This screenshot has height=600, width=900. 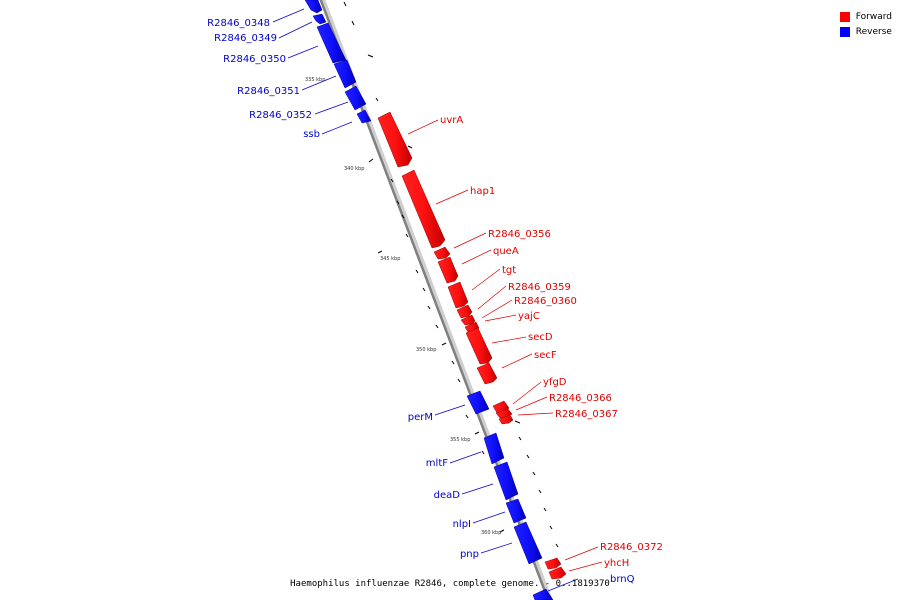 I want to click on gene-label-ssb: ssb, so click(x=311, y=134).